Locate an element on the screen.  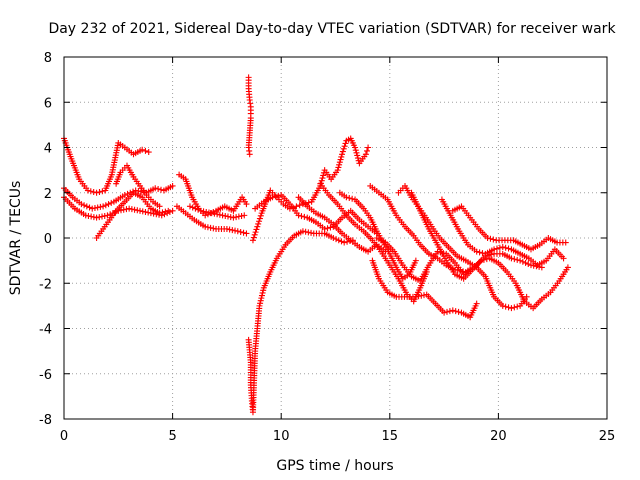
x-tick-label: 20 is located at coordinates (498, 436).